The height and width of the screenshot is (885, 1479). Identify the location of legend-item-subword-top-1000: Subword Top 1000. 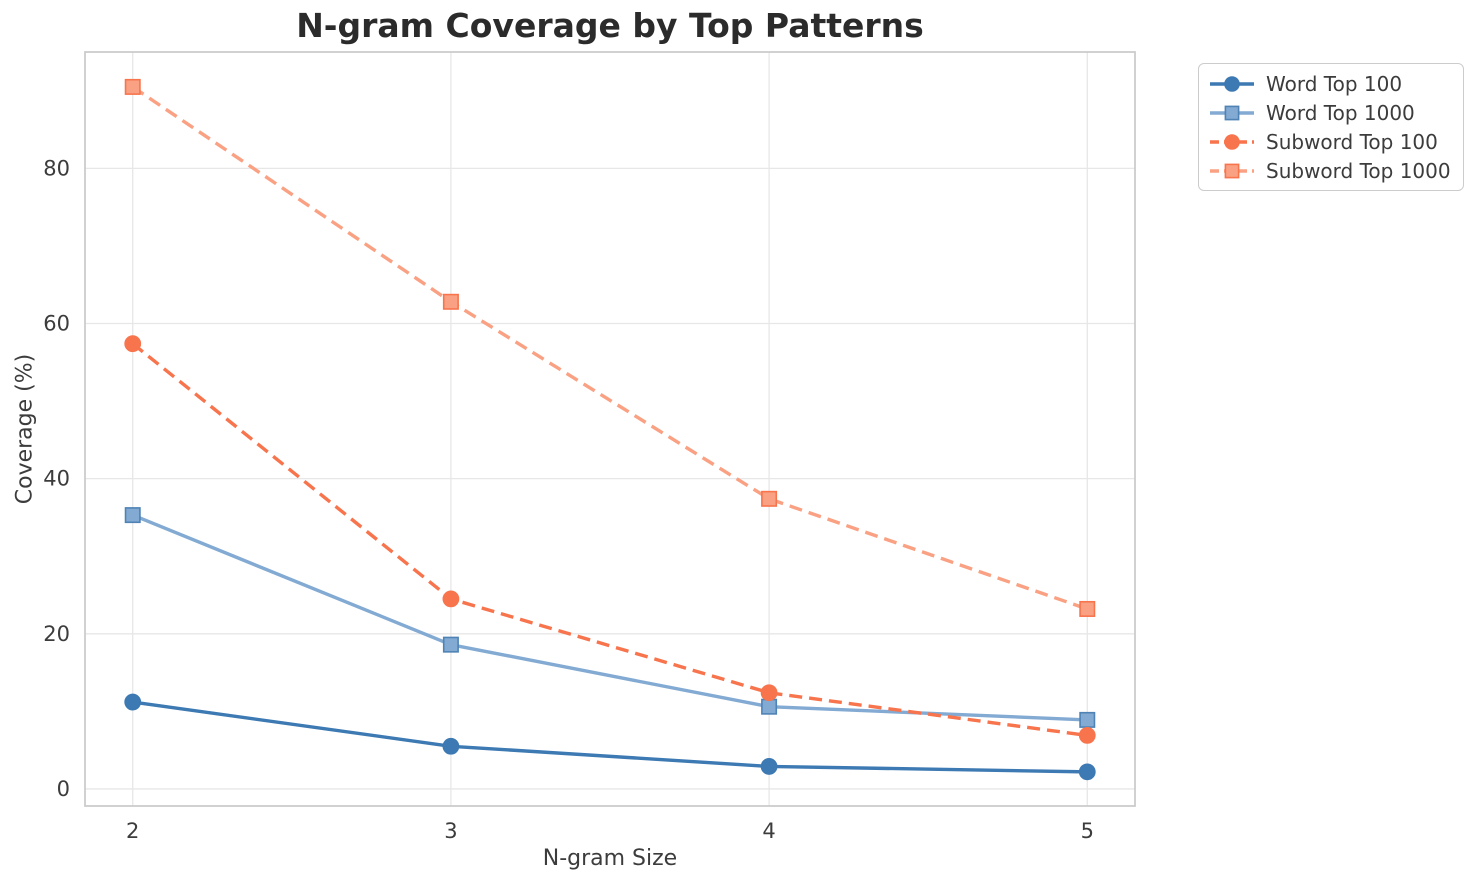
(1331, 170).